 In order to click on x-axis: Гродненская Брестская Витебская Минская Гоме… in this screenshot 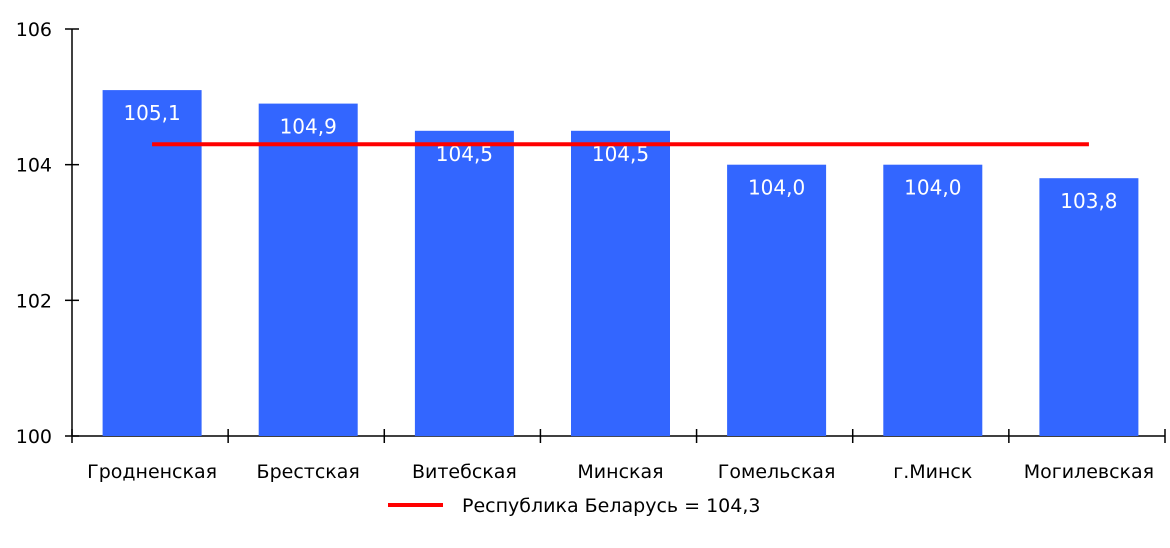, I will do `click(618, 456)`.